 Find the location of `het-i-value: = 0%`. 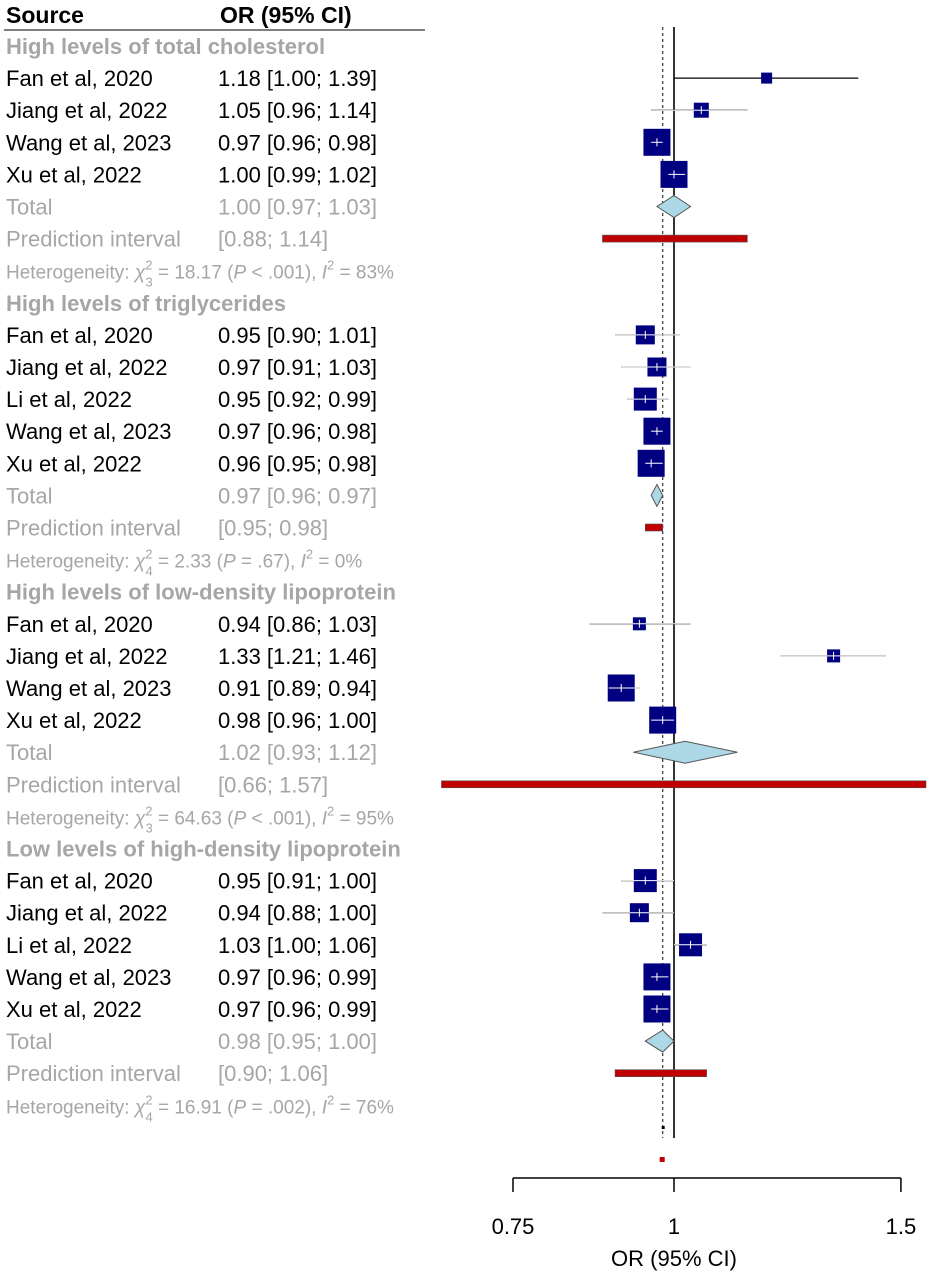

het-i-value: = 0% is located at coordinates (337, 562).